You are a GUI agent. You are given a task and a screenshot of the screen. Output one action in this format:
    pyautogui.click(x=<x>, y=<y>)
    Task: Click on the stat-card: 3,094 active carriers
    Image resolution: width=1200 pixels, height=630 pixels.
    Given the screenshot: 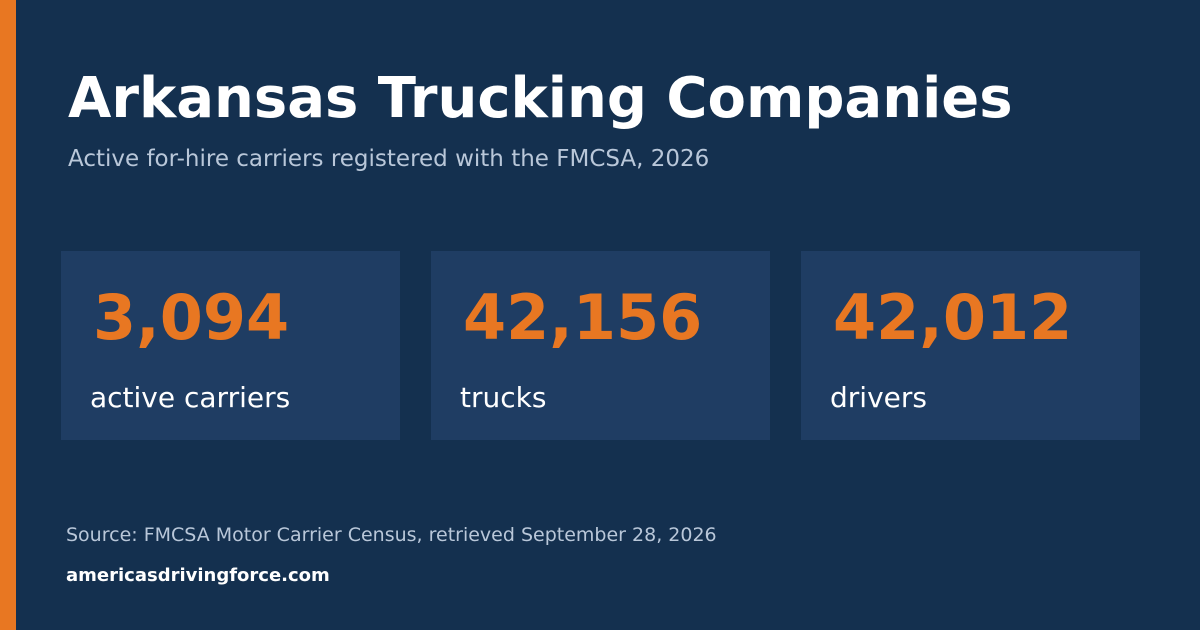 What is the action you would take?
    pyautogui.click(x=230, y=345)
    